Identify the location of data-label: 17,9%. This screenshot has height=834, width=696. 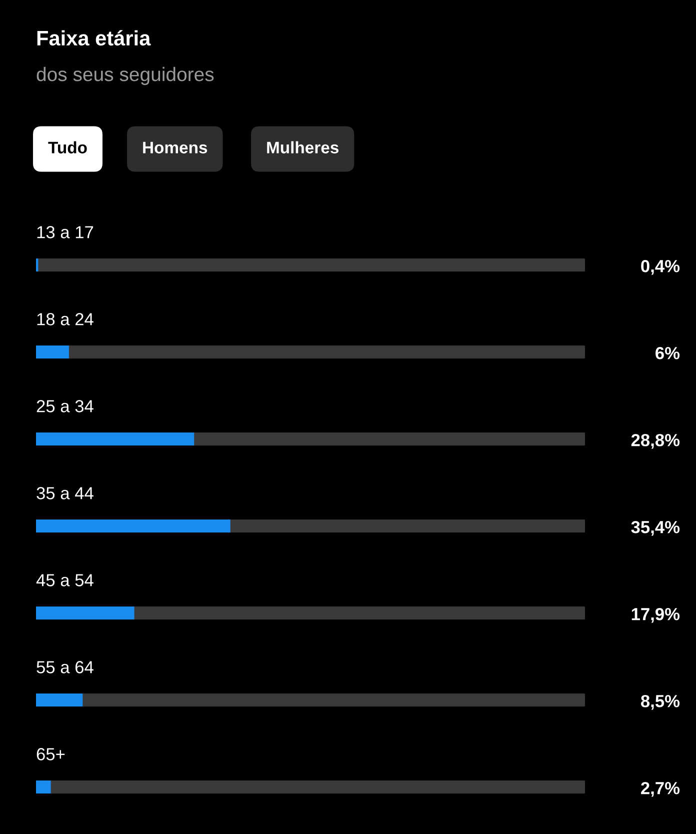
(656, 615).